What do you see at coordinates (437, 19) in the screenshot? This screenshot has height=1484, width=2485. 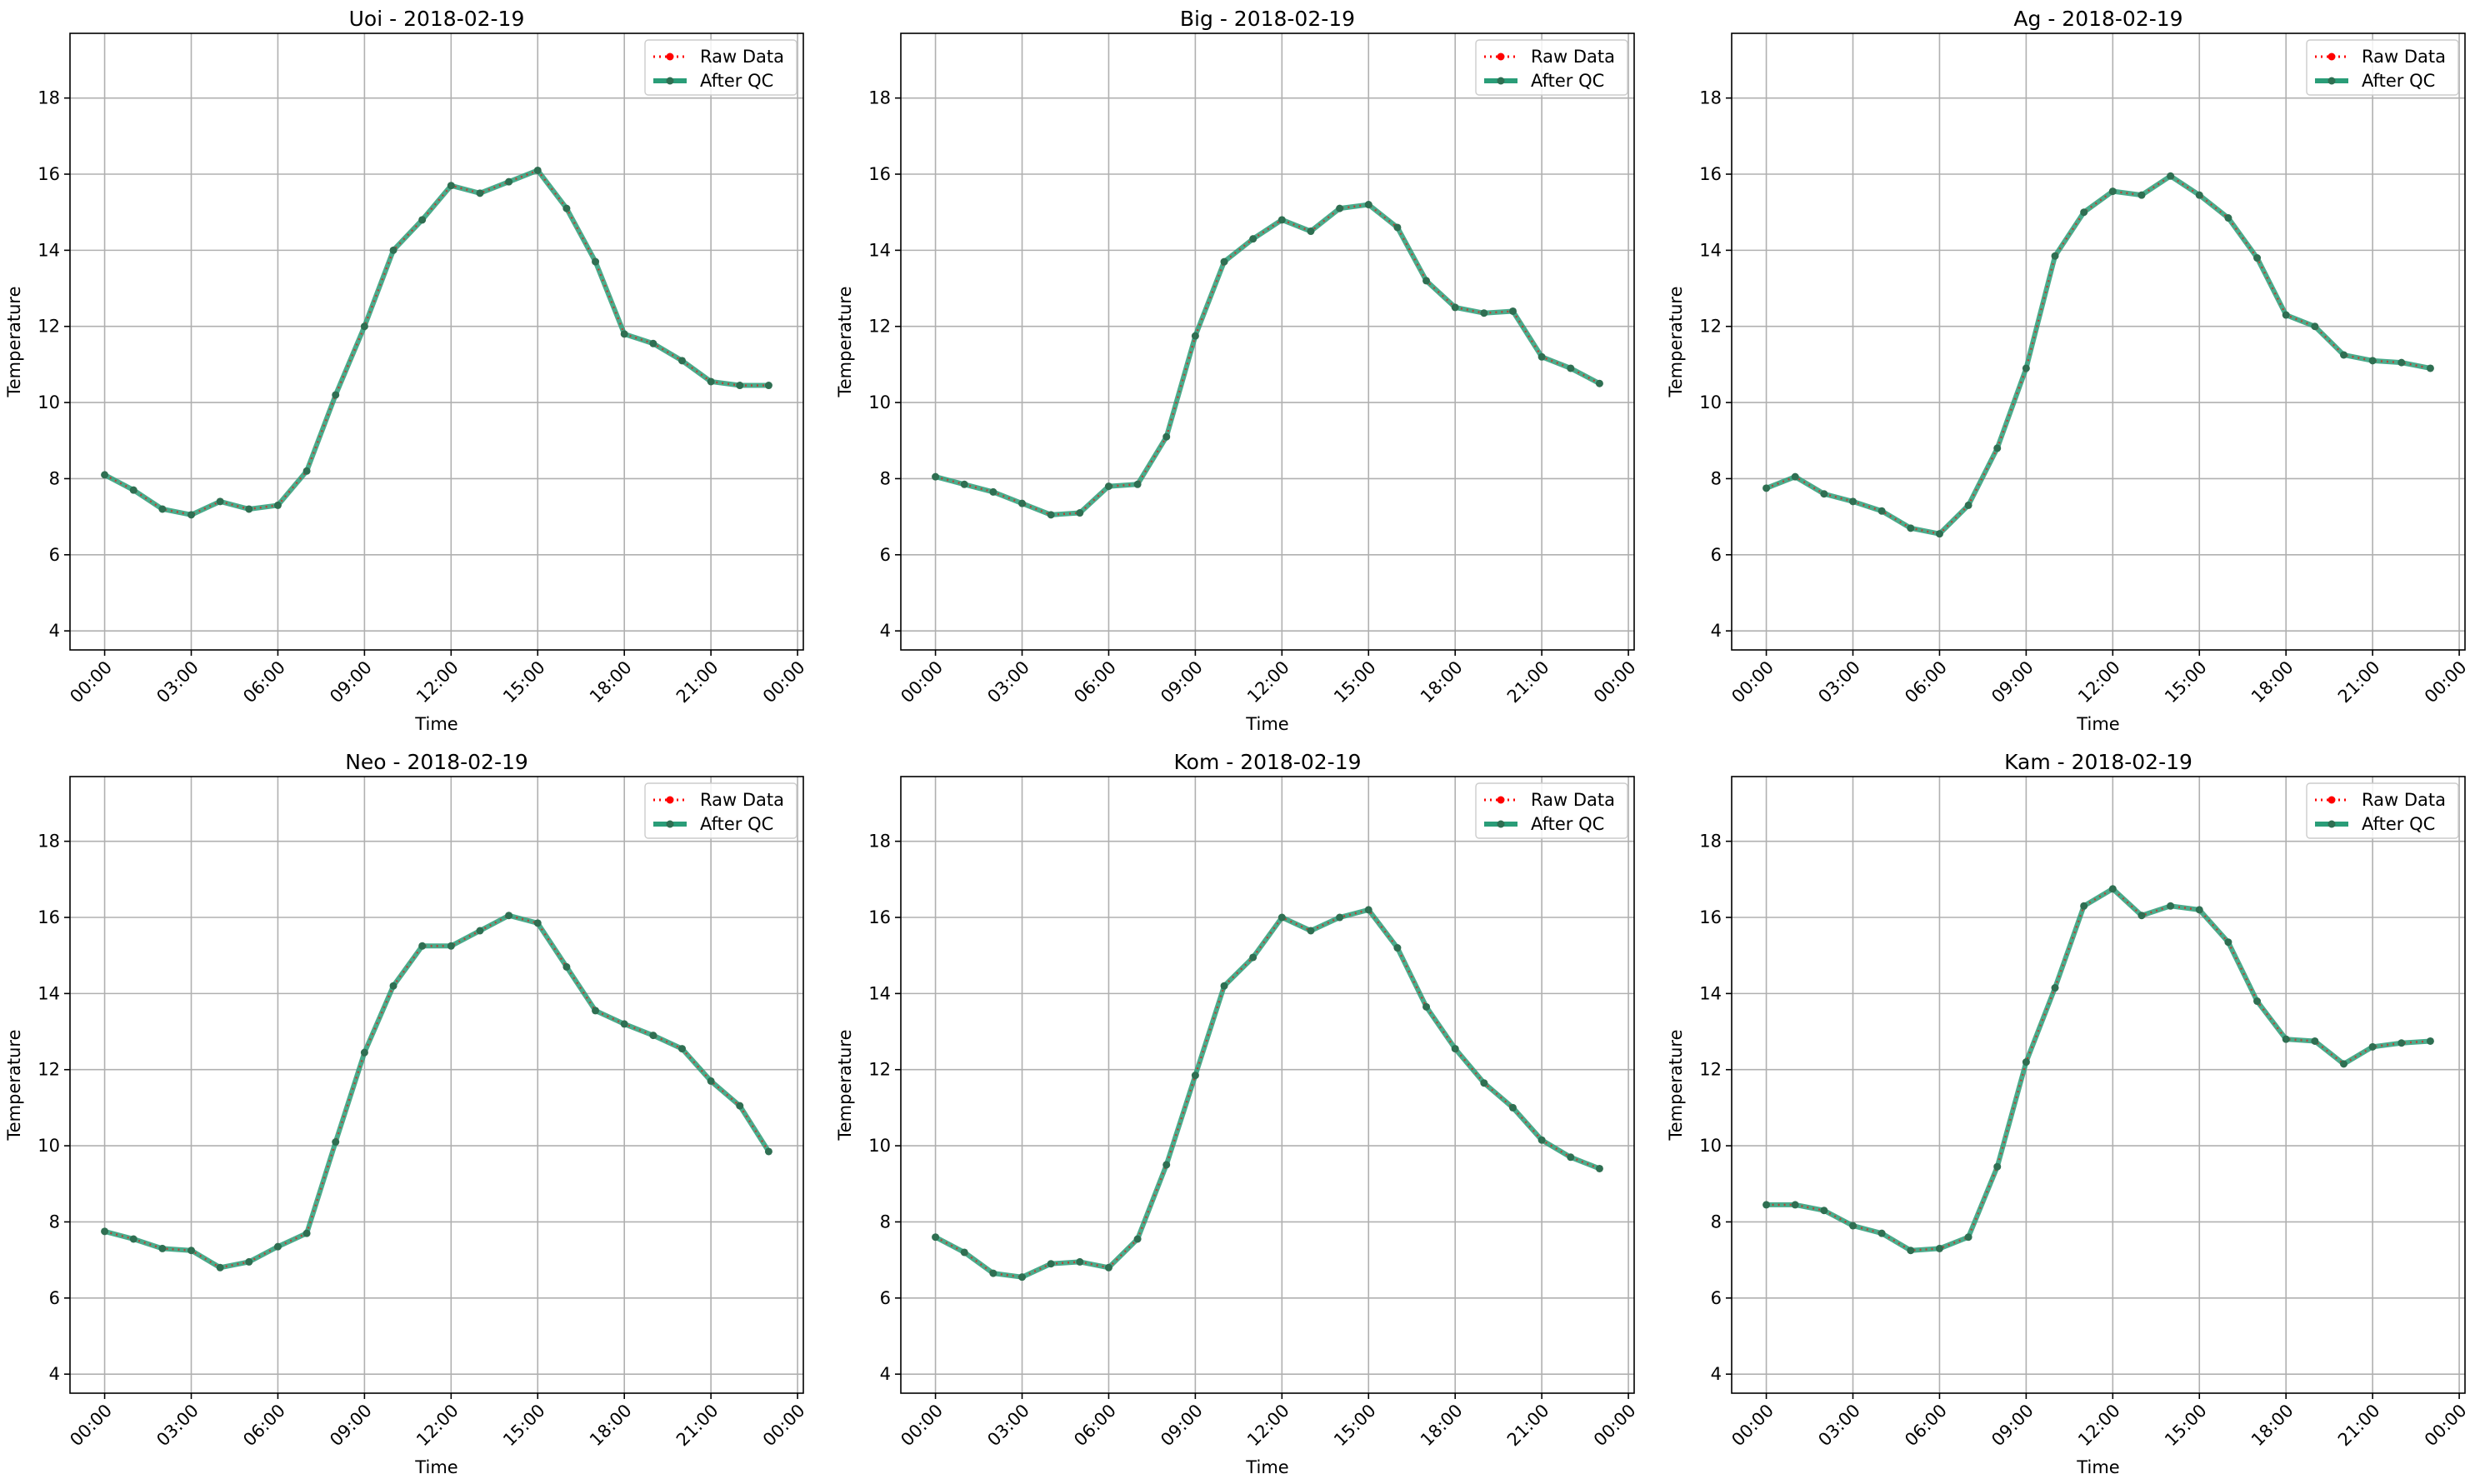 I see `chart-title: Uoi - 2018-02-19` at bounding box center [437, 19].